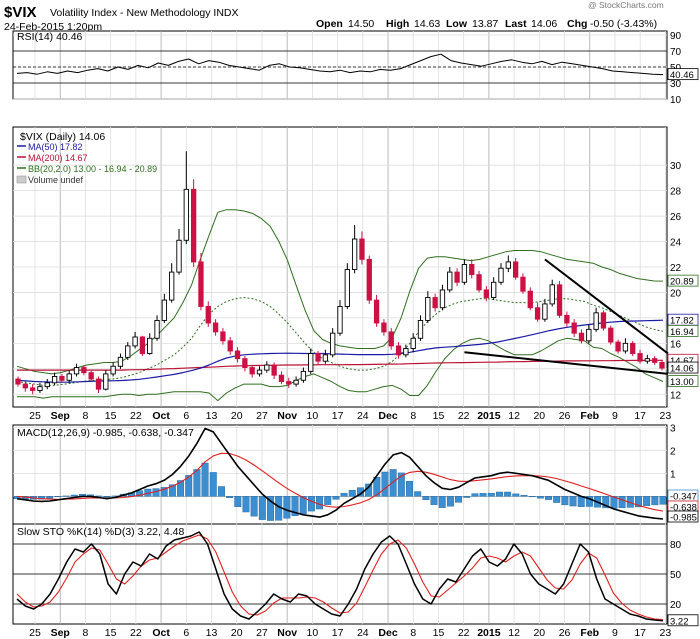 The height and width of the screenshot is (639, 700). What do you see at coordinates (626, 5) in the screenshot?
I see `watermark: @ StockCharts.com` at bounding box center [626, 5].